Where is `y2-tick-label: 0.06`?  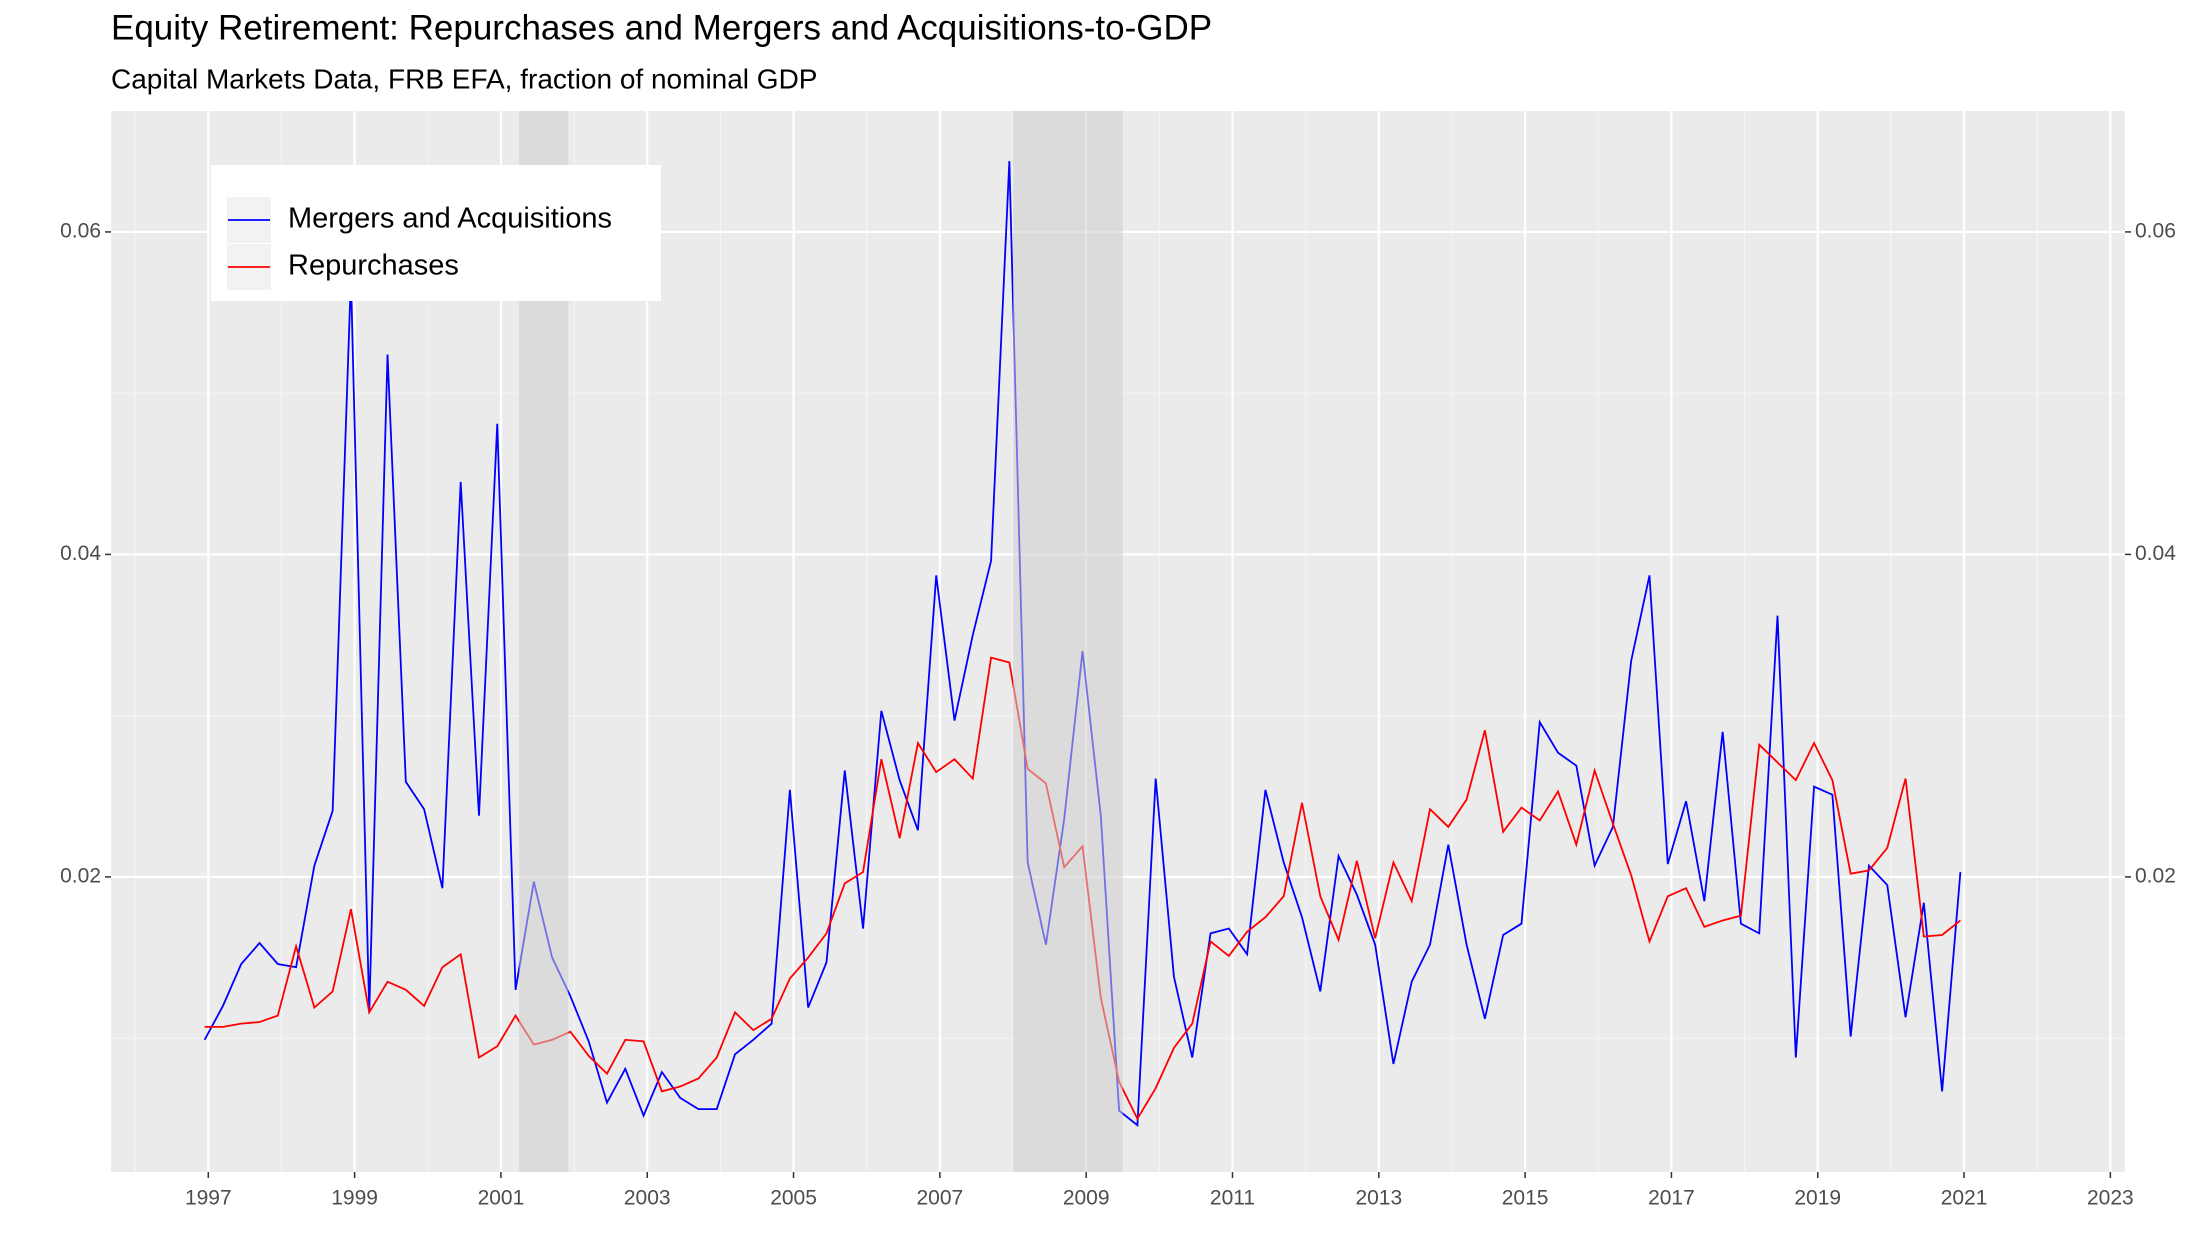 y2-tick-label: 0.06 is located at coordinates (2155, 230).